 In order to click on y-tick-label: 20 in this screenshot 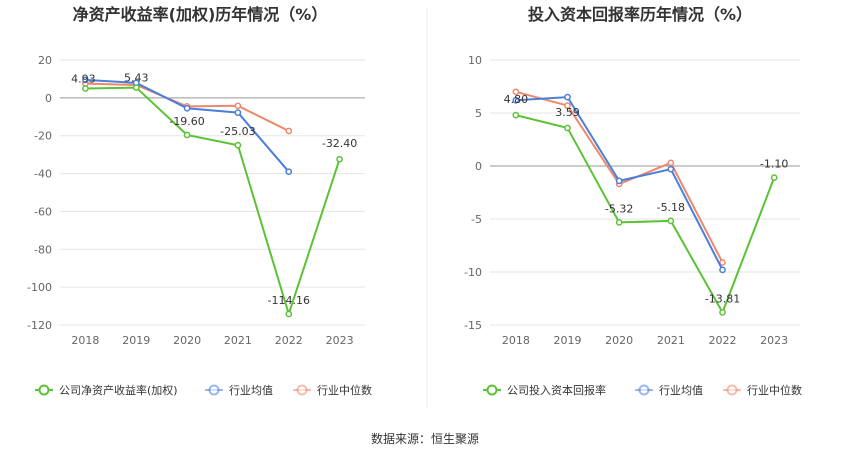, I will do `click(45, 60)`.